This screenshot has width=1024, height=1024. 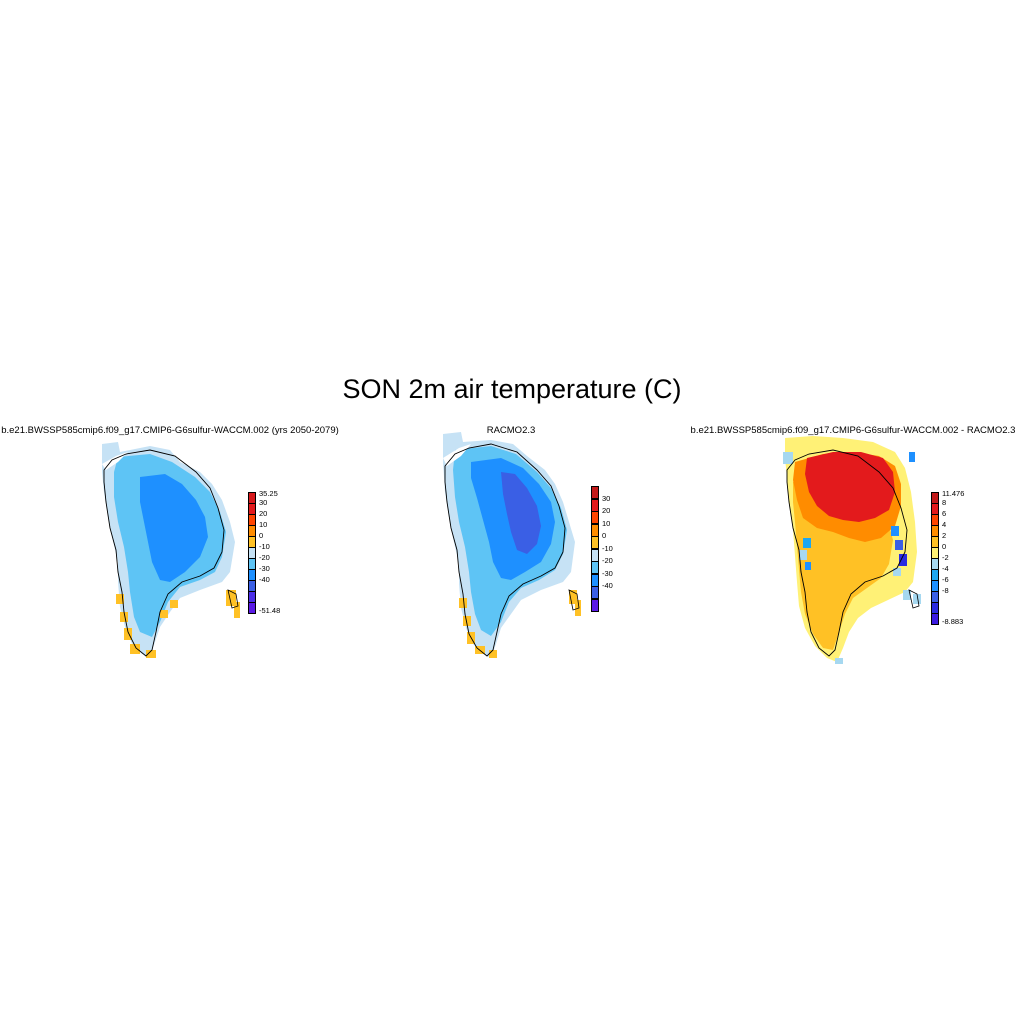 I want to click on colorbar-label: 6, so click(x=944, y=513).